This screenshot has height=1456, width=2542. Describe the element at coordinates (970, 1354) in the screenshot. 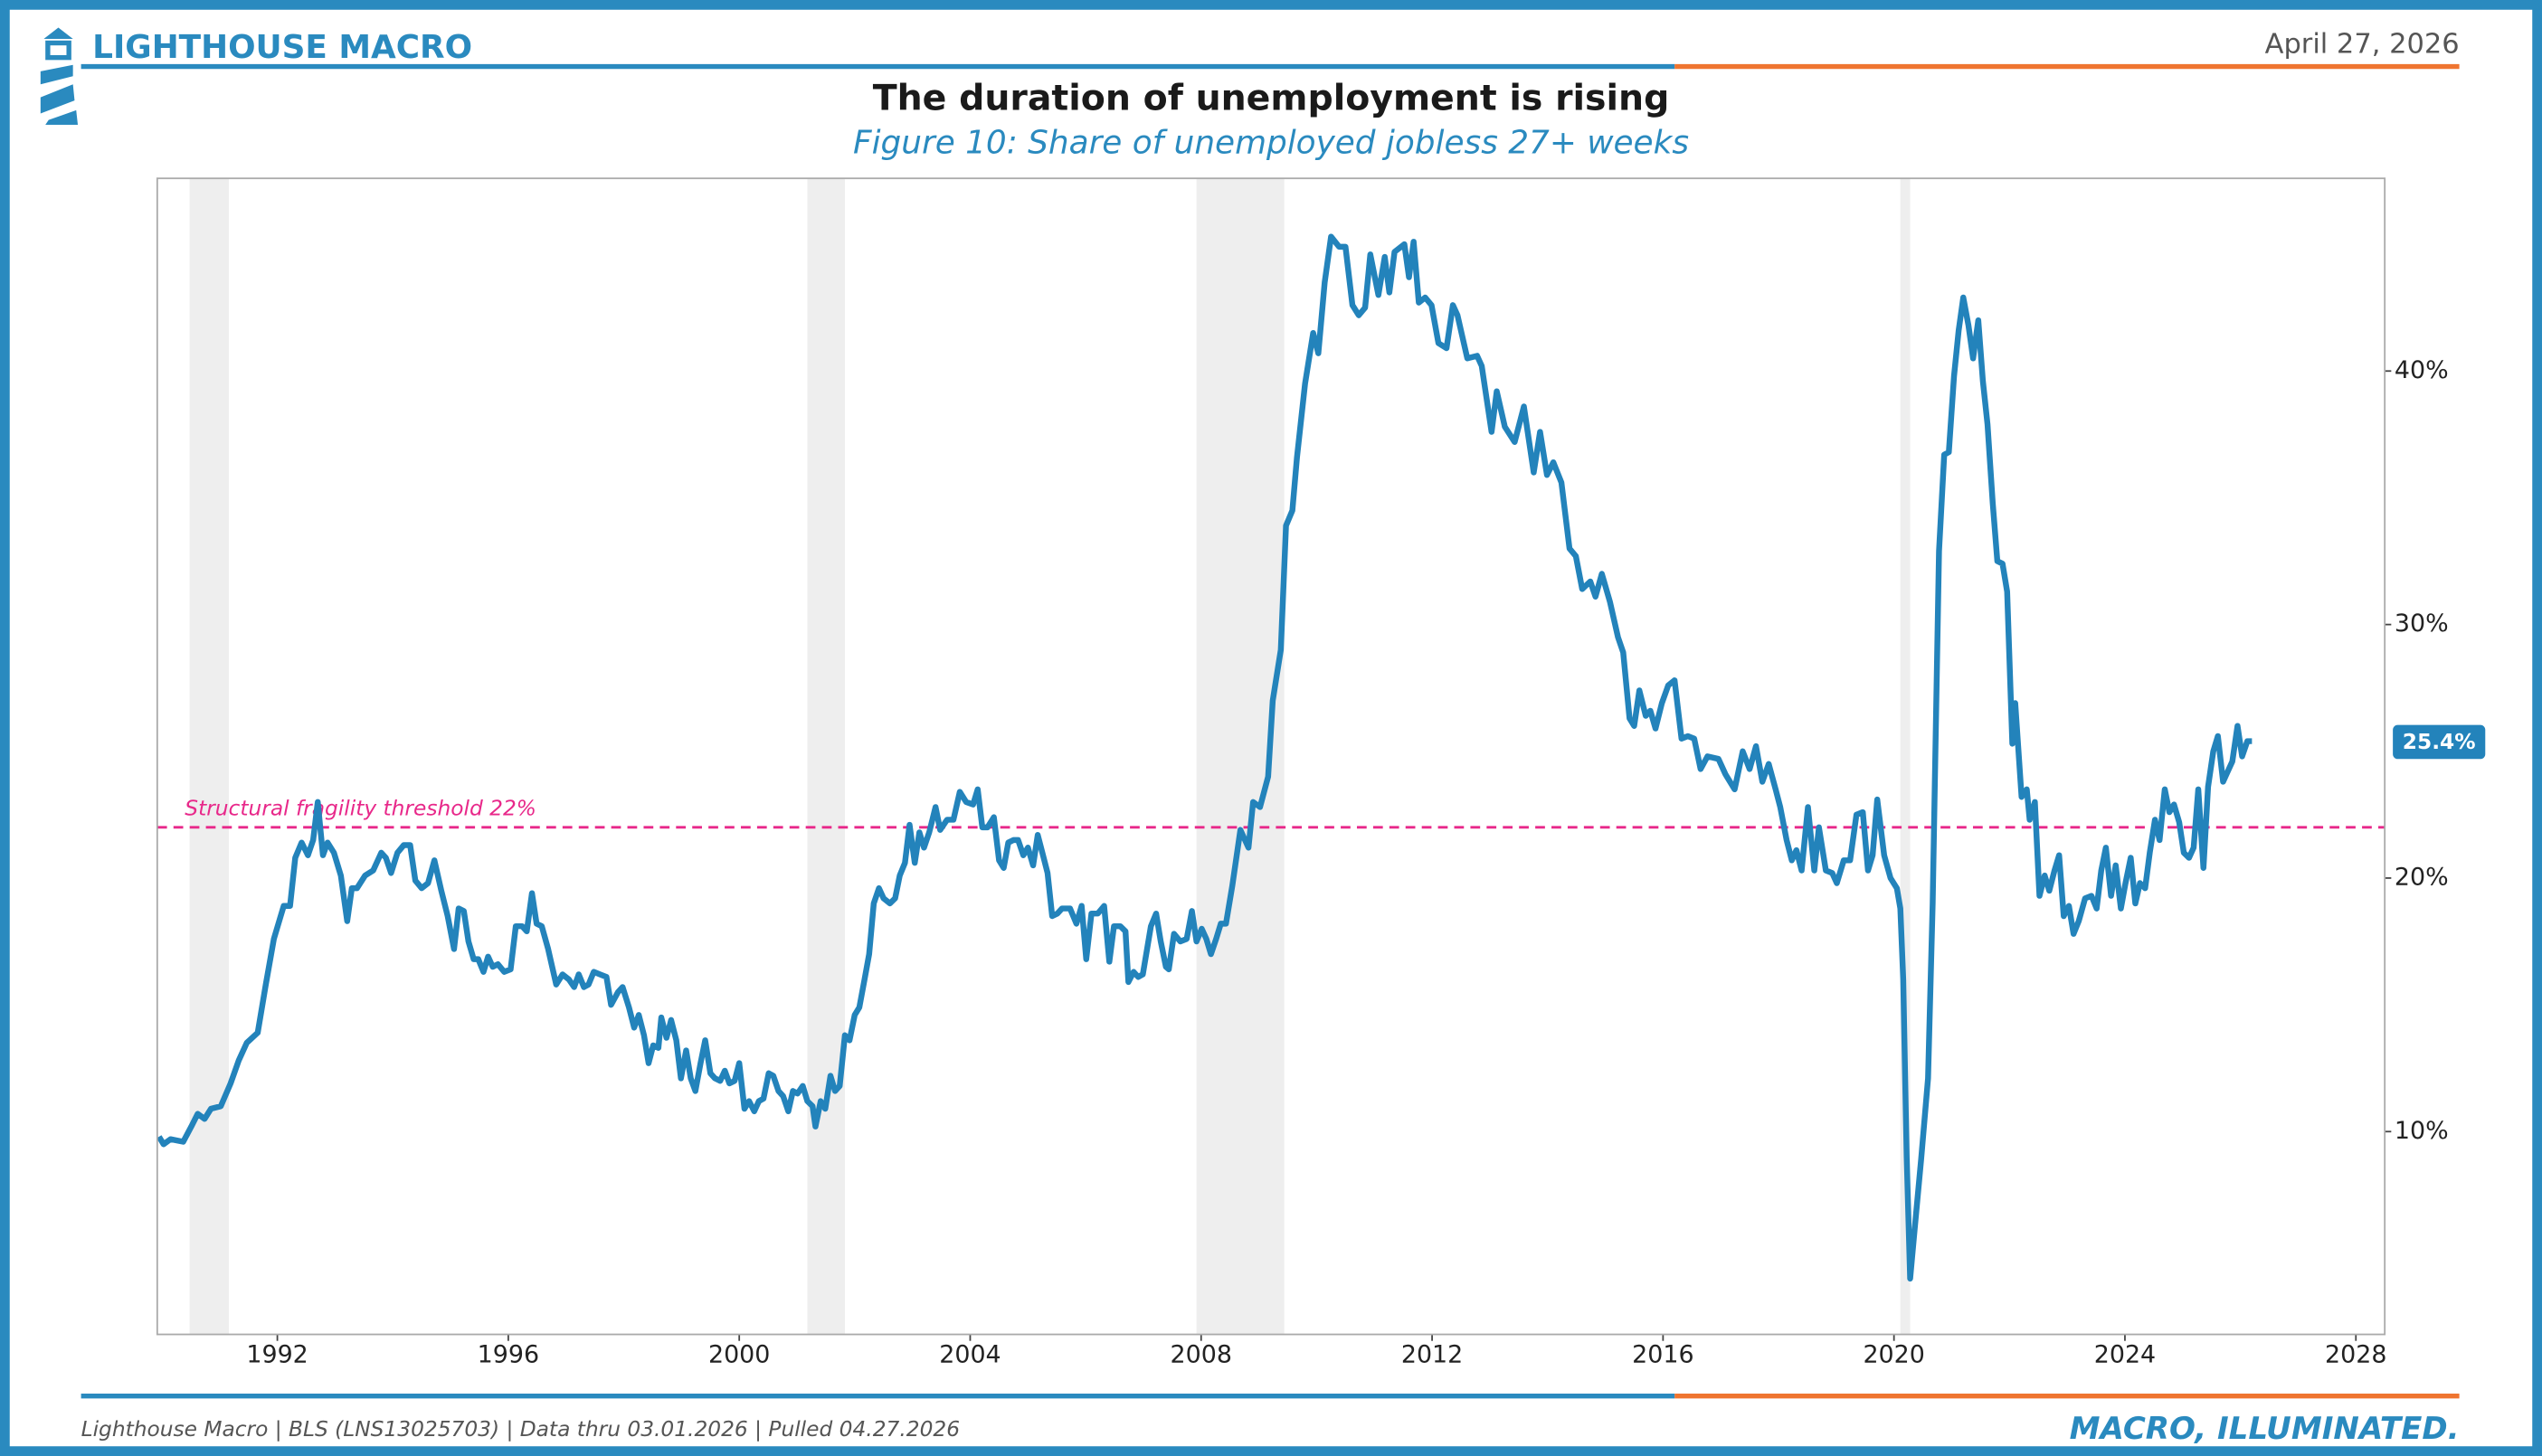

I see `x-tick-label: 2004` at that location.